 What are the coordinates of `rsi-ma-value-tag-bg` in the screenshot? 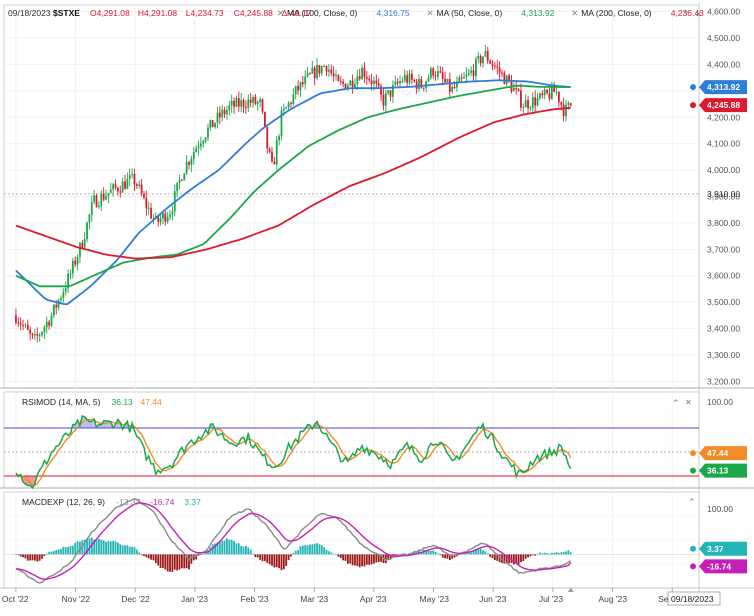 It's located at (723, 453).